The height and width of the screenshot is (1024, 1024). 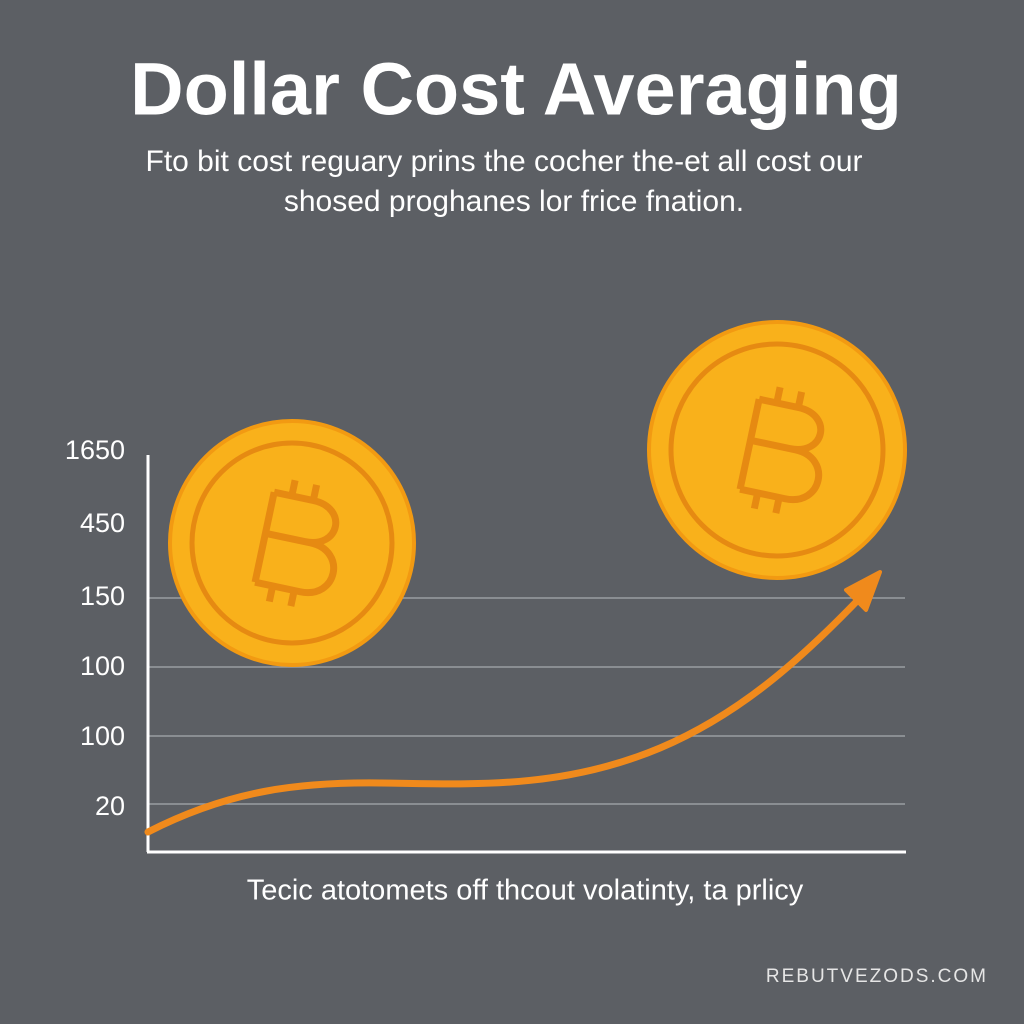 I want to click on title: Dollar Cost Averaging, so click(x=516, y=89).